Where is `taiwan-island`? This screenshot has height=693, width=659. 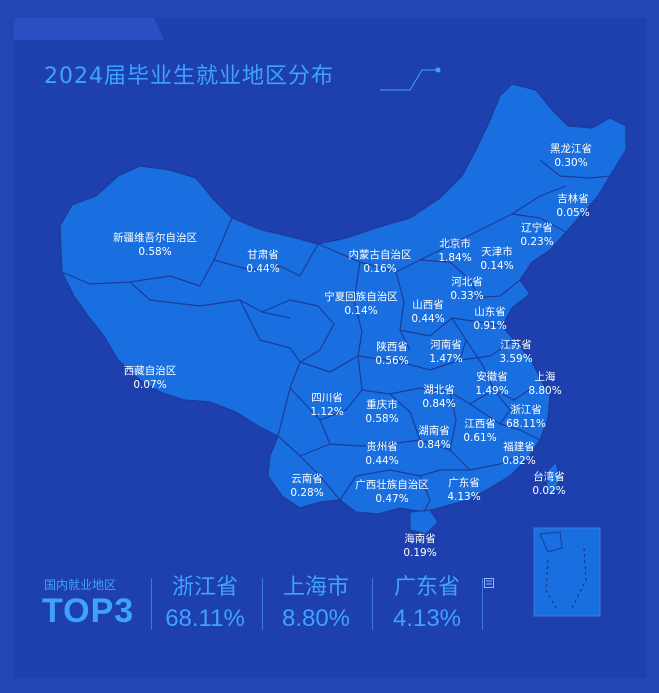
taiwan-island is located at coordinates (553, 479).